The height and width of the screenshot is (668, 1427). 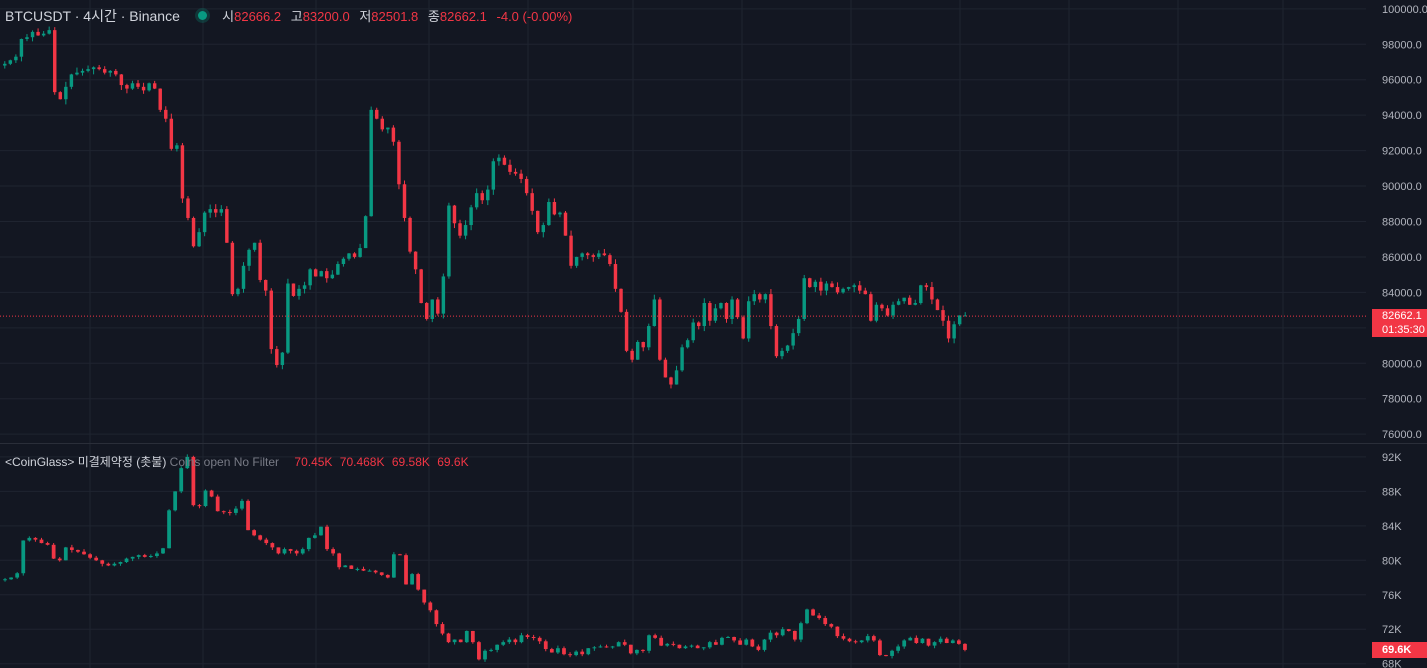 What do you see at coordinates (453, 462) in the screenshot?
I see `indicator-close: 69.6K` at bounding box center [453, 462].